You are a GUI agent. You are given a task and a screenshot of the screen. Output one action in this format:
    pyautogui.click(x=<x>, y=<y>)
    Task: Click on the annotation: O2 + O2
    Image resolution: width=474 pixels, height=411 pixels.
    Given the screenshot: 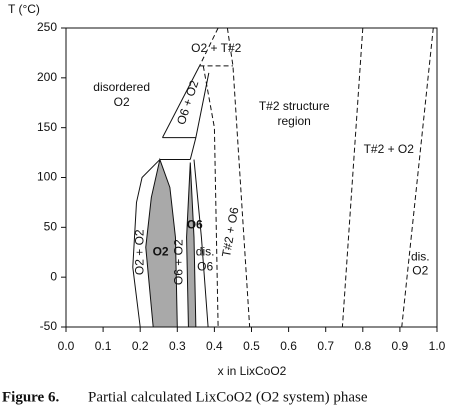 What is the action you would take?
    pyautogui.click(x=139, y=252)
    